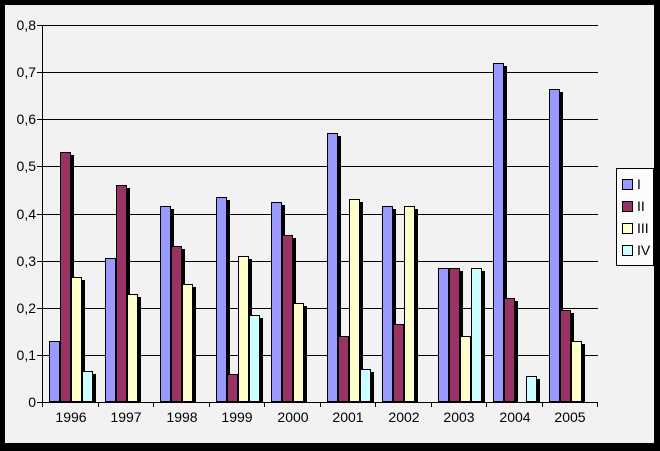  What do you see at coordinates (644, 250) in the screenshot?
I see `legend-label-IV: IV` at bounding box center [644, 250].